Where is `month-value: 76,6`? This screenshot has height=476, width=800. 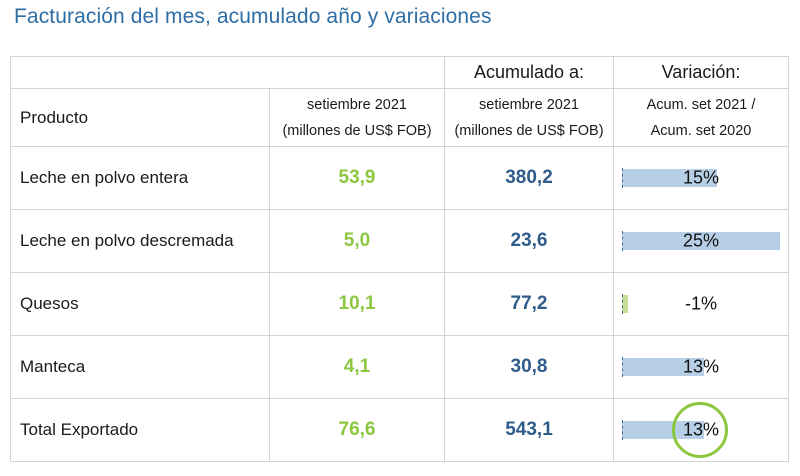
month-value: 76,6 is located at coordinates (357, 430).